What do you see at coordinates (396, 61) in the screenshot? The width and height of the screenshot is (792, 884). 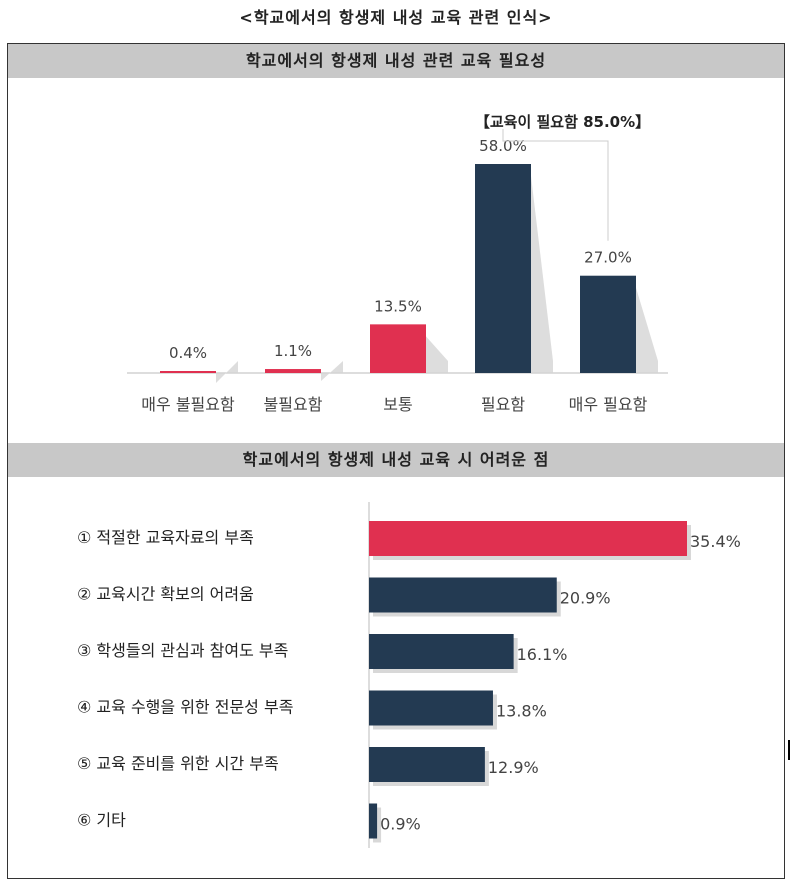 I see `chart1-header: 학교에서의 항생제 내성 관련 교육 필요성` at bounding box center [396, 61].